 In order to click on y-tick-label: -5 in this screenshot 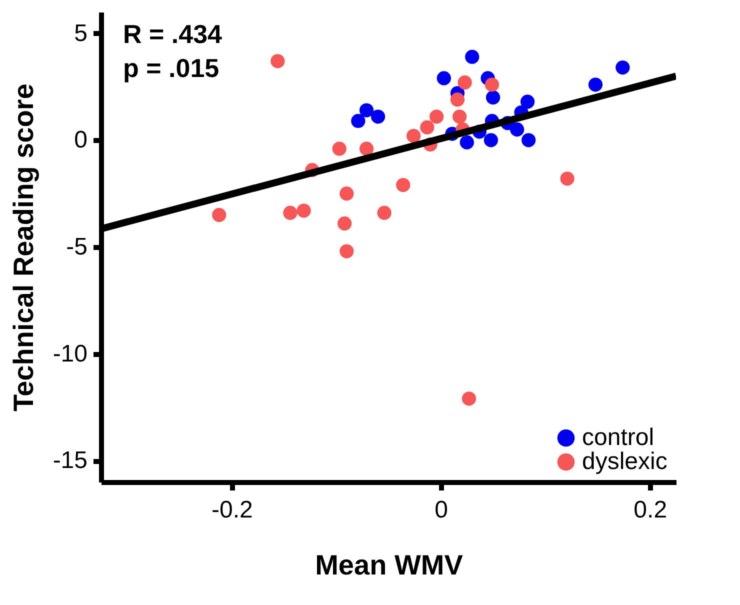, I will do `click(77, 247)`.